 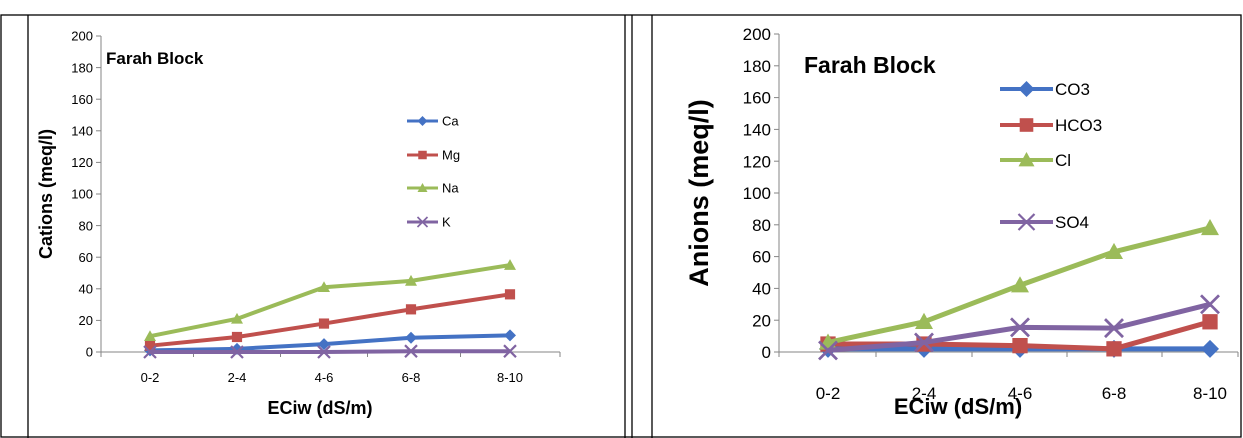 What do you see at coordinates (699, 193) in the screenshot?
I see `y-axis-title: Anions (meq/l)` at bounding box center [699, 193].